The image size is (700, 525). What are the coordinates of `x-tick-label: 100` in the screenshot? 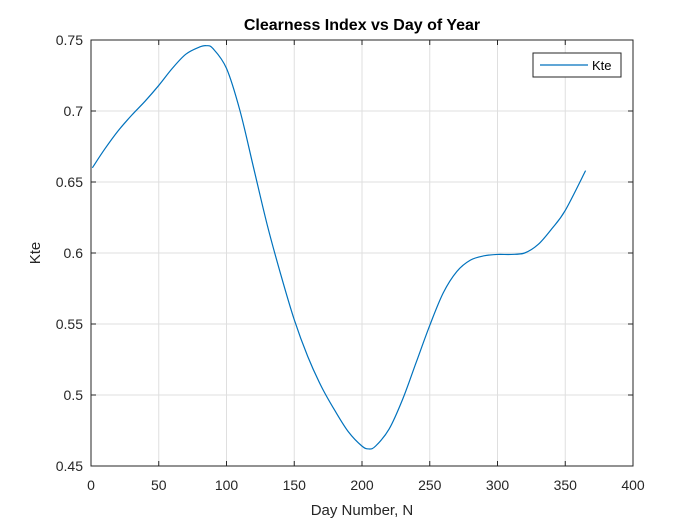 It's located at (227, 485).